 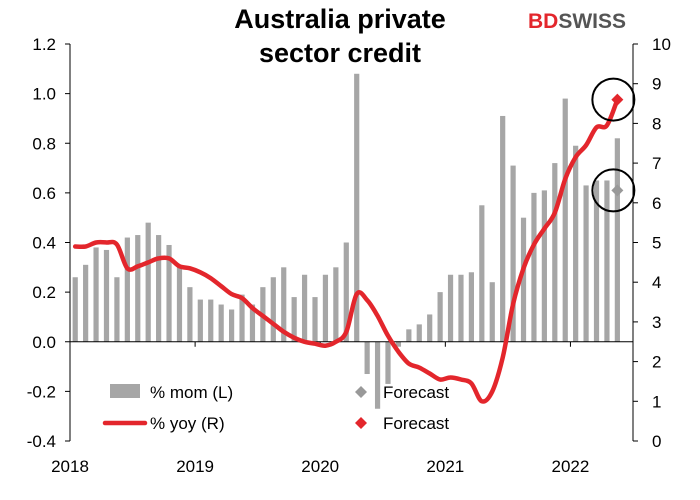 I want to click on x-tick-label: 2022, so click(x=571, y=466).